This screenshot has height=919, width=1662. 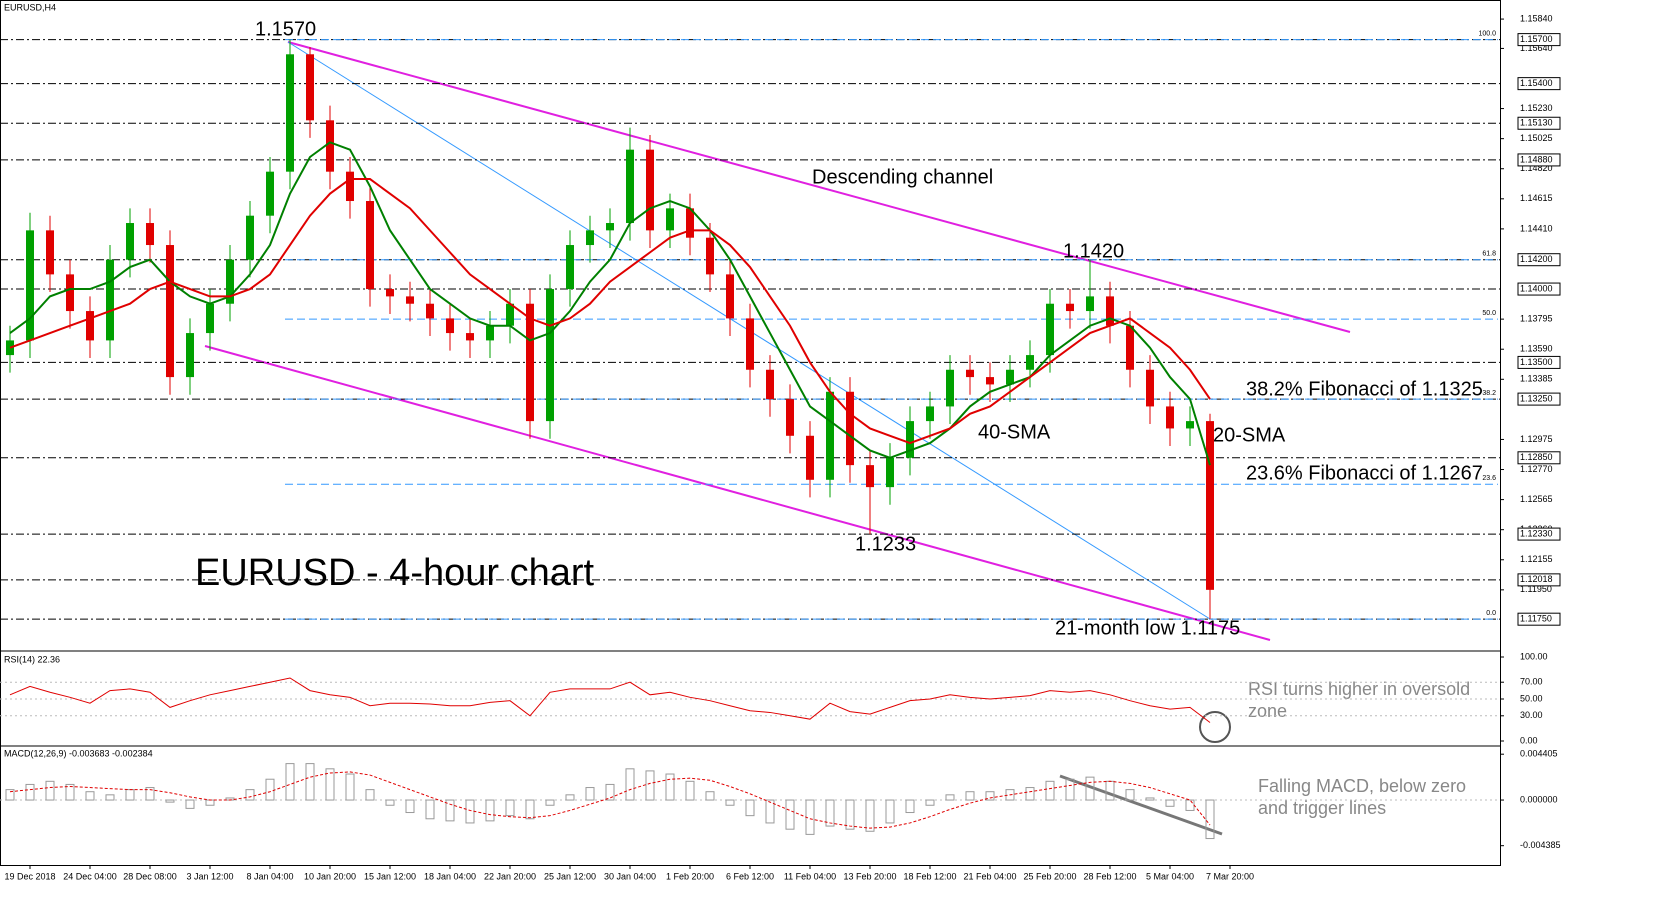 I want to click on chart-title: EURUSD - 4-hour chart, so click(x=395, y=573).